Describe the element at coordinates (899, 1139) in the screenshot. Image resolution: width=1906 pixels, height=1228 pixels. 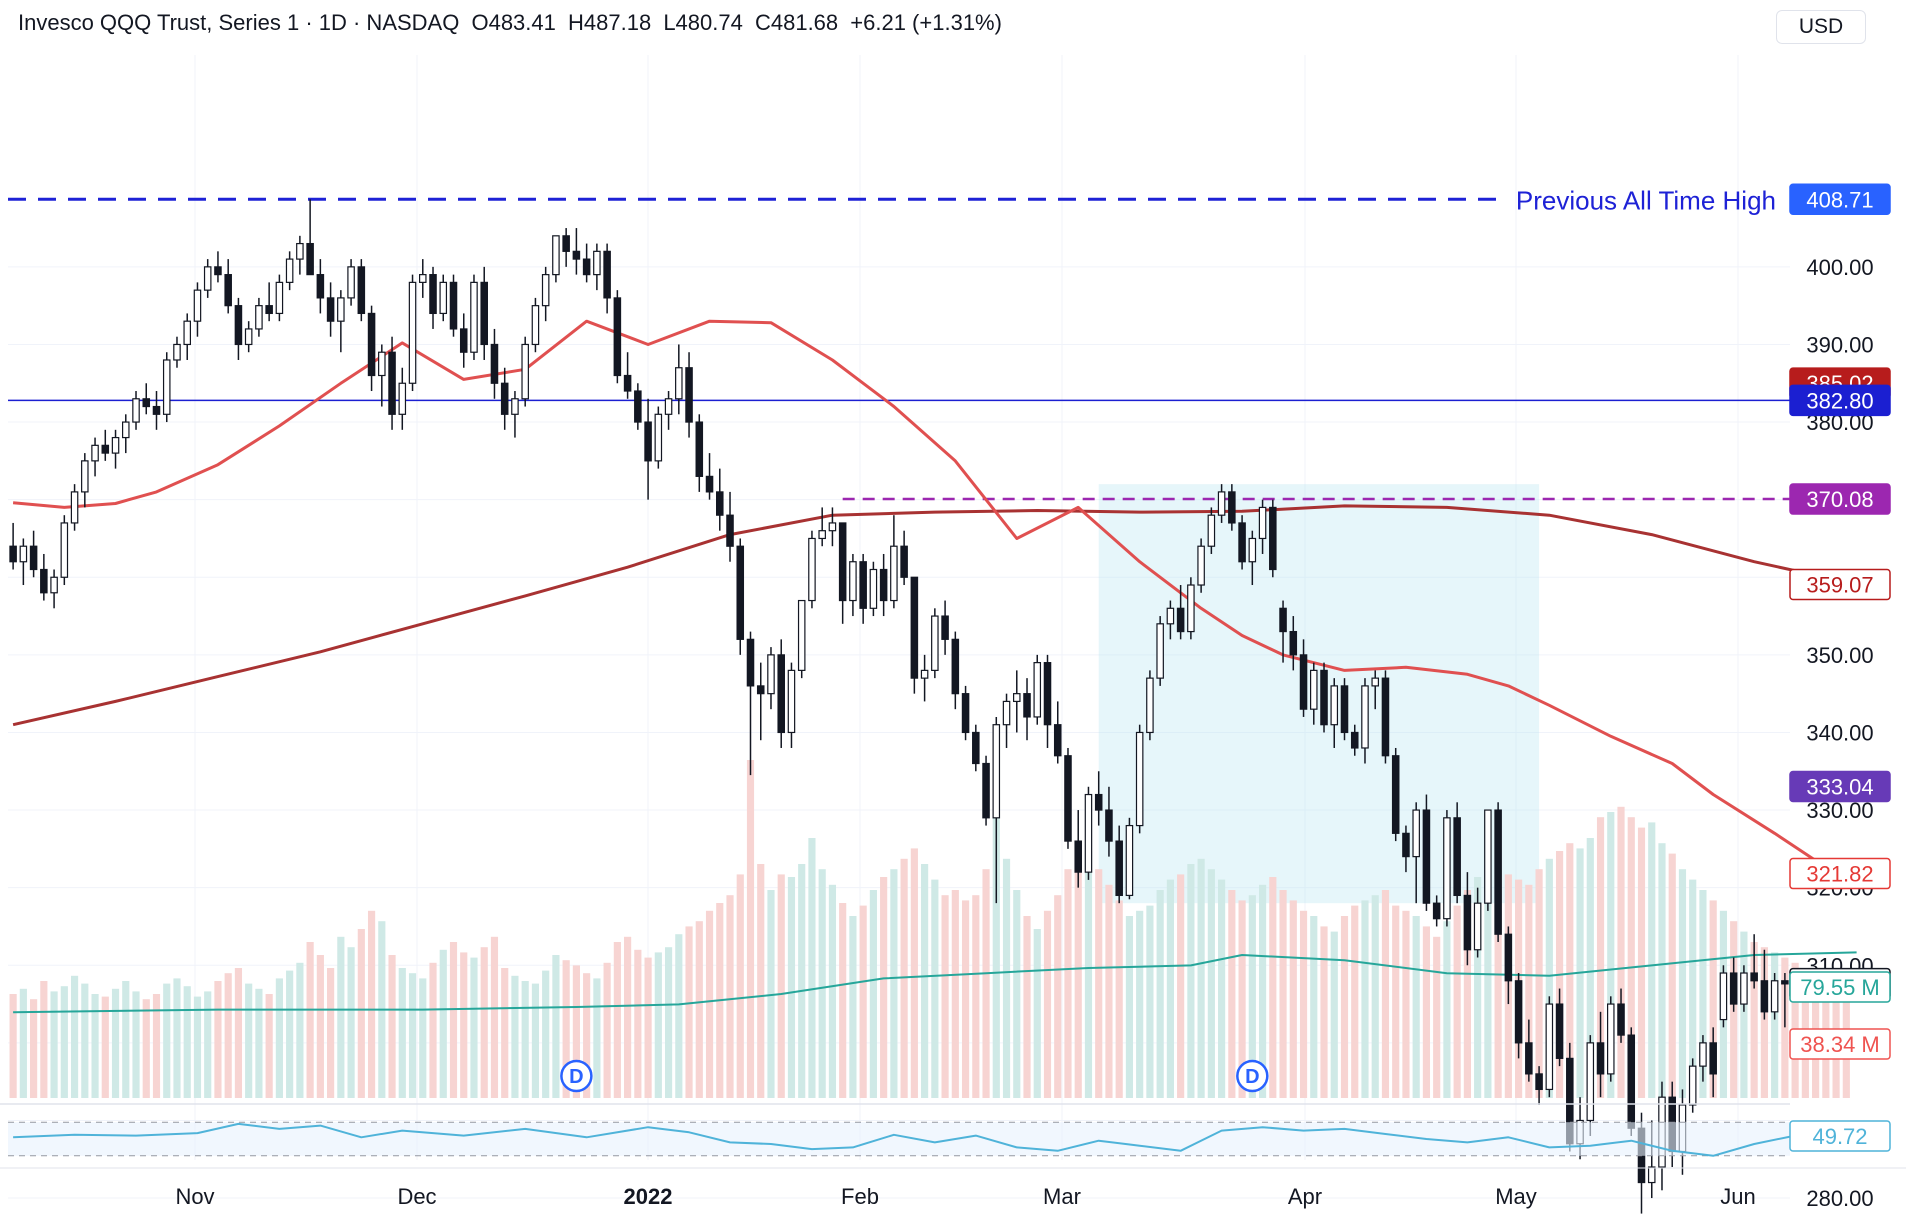
I see `rsi-band` at that location.